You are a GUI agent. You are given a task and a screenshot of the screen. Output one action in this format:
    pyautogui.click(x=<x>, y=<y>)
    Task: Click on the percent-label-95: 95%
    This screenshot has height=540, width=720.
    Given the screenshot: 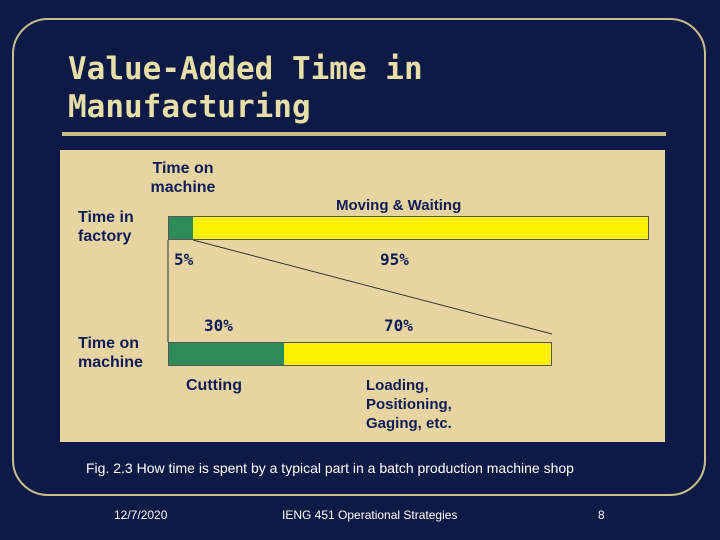 What is the action you would take?
    pyautogui.click(x=394, y=259)
    